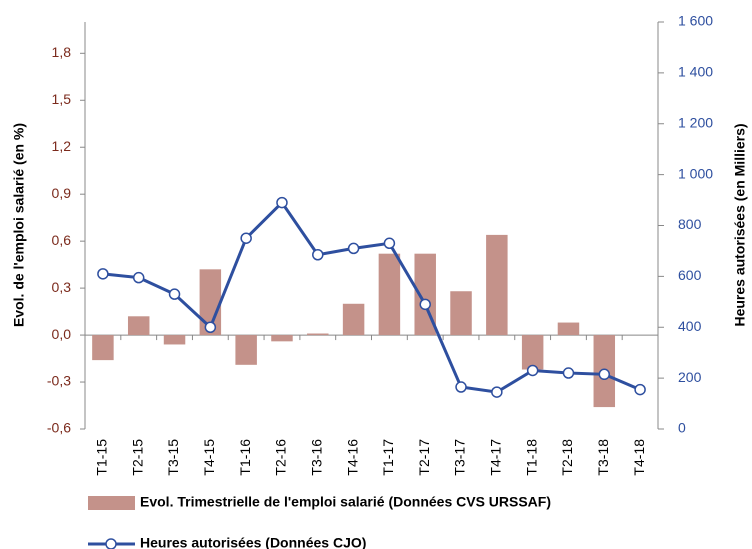 This screenshot has width=752, height=549. Describe the element at coordinates (690, 377) in the screenshot. I see `y2-tick-label: 200` at that location.